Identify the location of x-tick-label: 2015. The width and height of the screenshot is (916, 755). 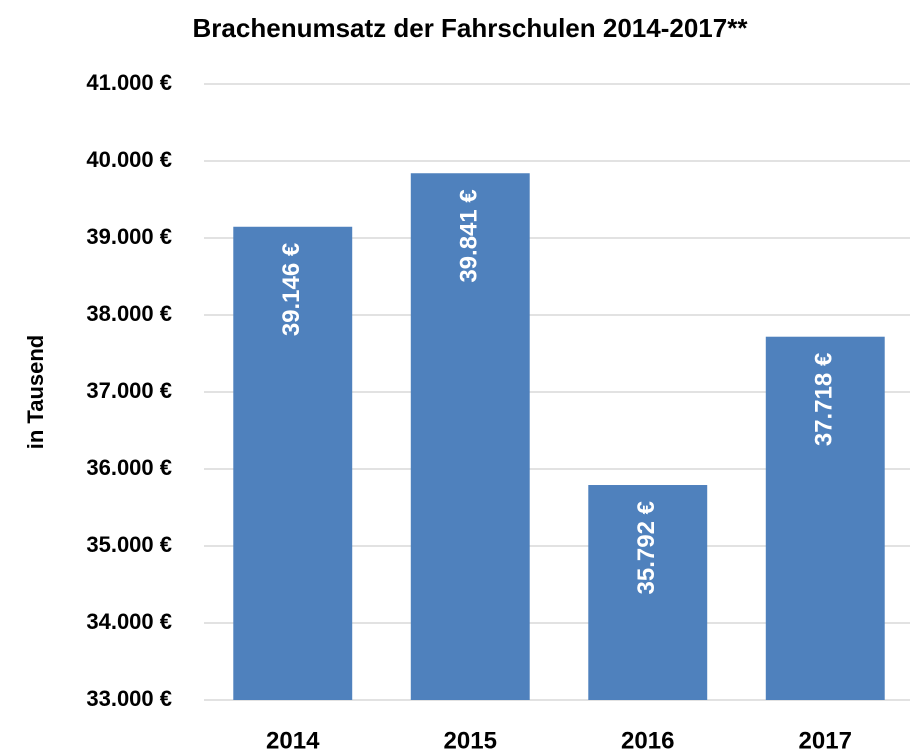
(470, 740).